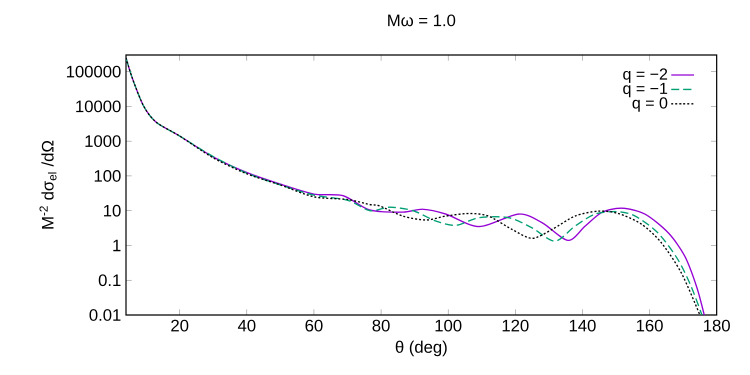  Describe the element at coordinates (314, 326) in the screenshot. I see `x-tick-label: 60` at that location.